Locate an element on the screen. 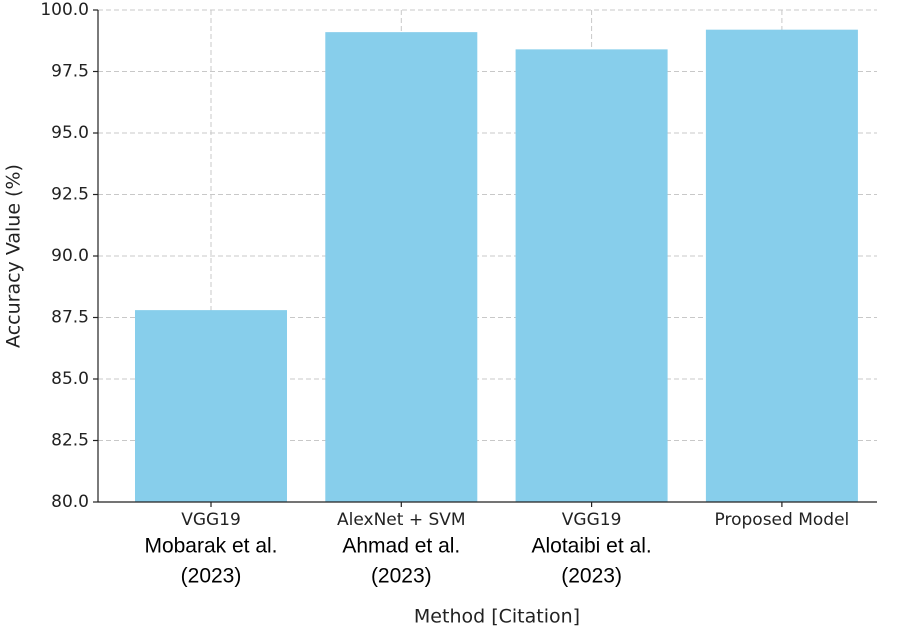 This screenshot has width=898, height=630. y-tick-label: 87.5 is located at coordinates (70, 318).